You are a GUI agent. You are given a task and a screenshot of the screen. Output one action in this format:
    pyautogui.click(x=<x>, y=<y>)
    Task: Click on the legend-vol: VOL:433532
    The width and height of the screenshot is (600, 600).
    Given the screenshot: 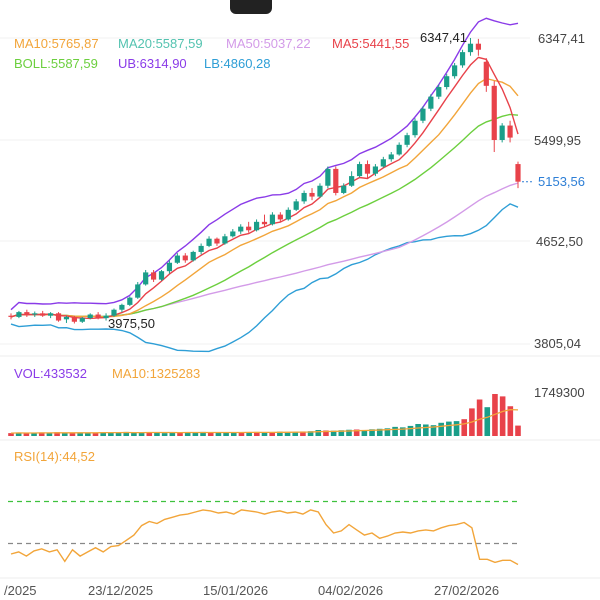 What is the action you would take?
    pyautogui.click(x=51, y=373)
    